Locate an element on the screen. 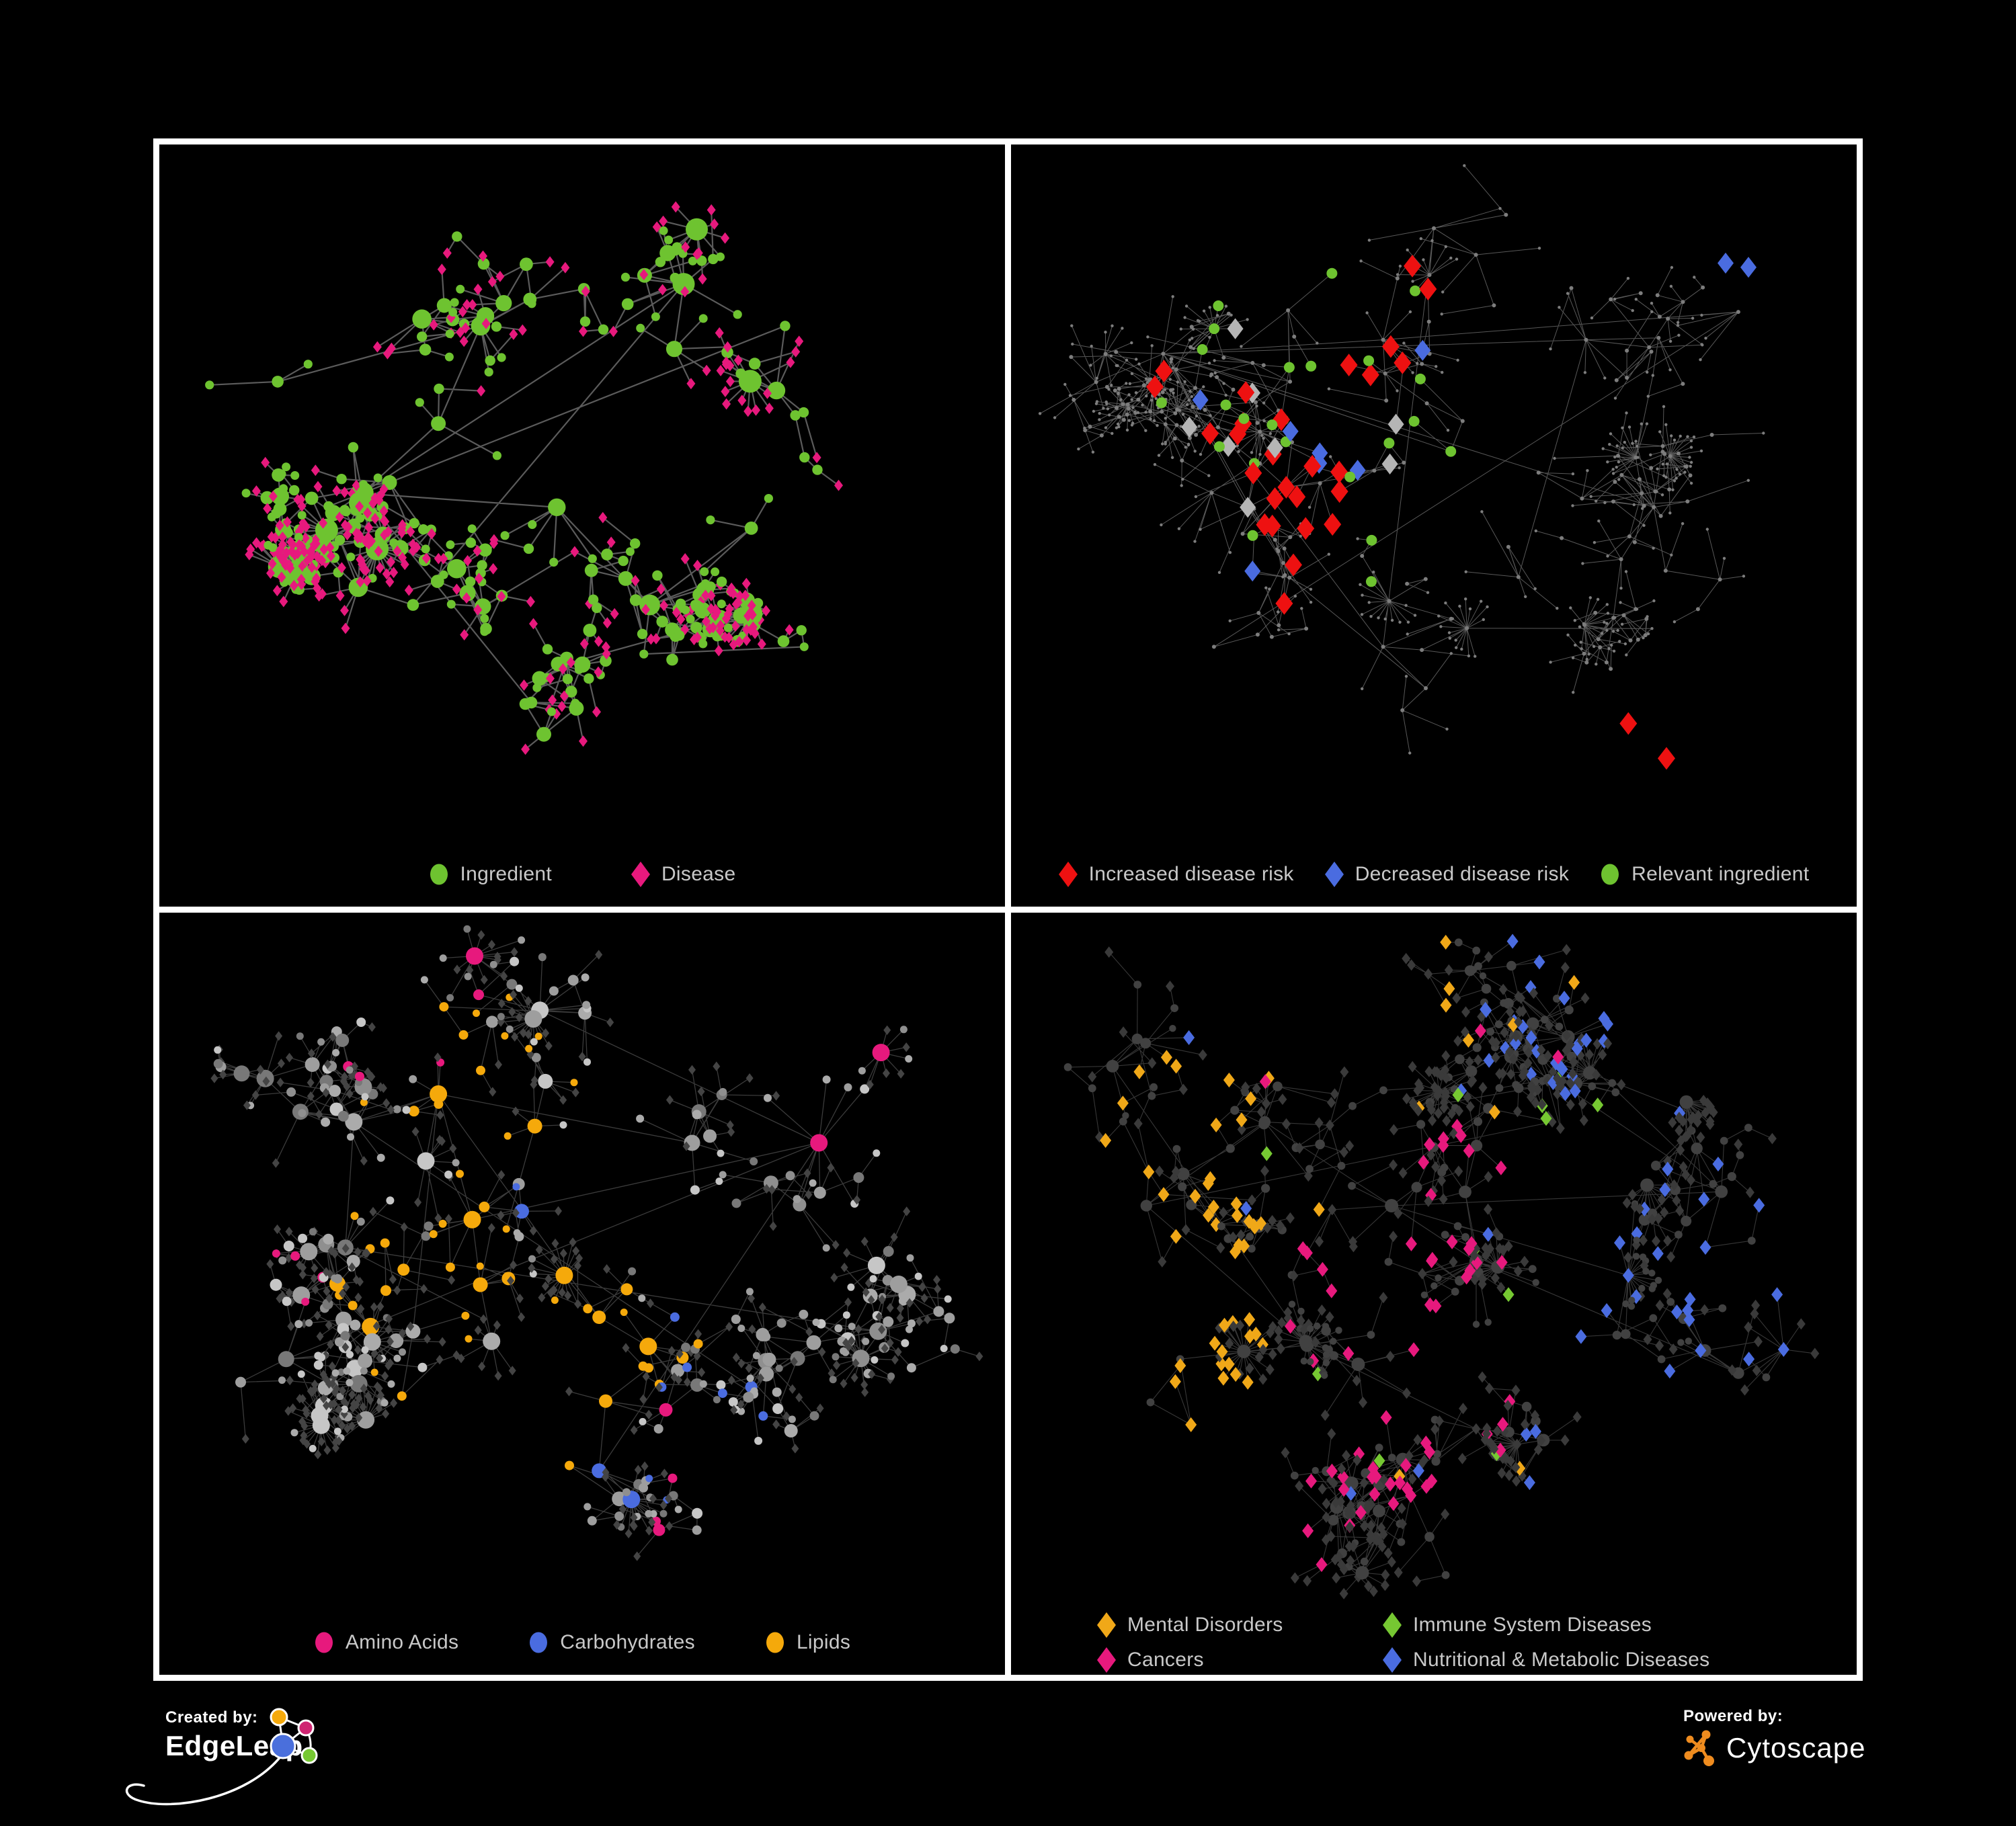 The image size is (2016, 1826). immune-system-diseases-diamond-icon is located at coordinates (1392, 1625).